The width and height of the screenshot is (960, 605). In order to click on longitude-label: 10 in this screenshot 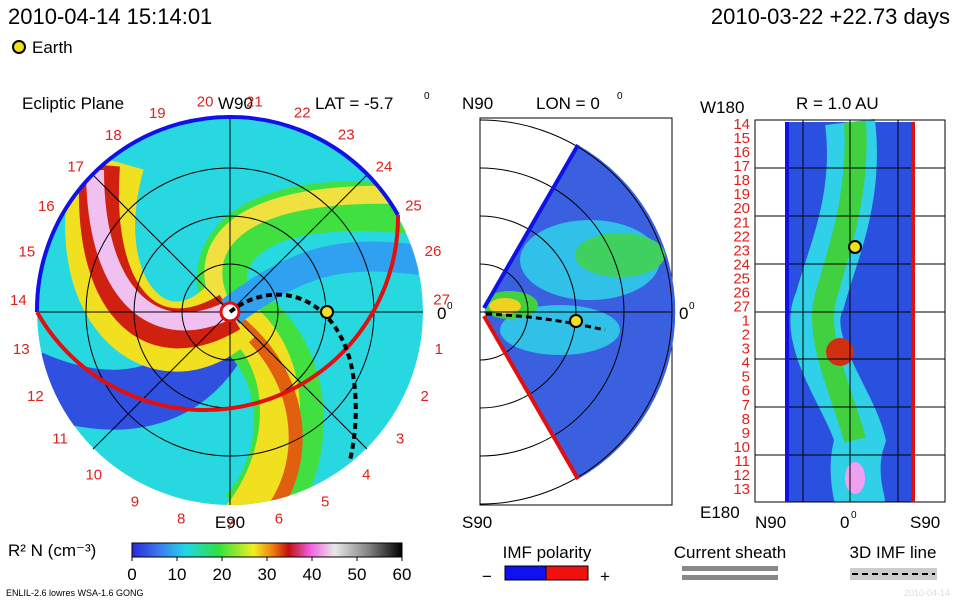, I will do `click(741, 447)`.